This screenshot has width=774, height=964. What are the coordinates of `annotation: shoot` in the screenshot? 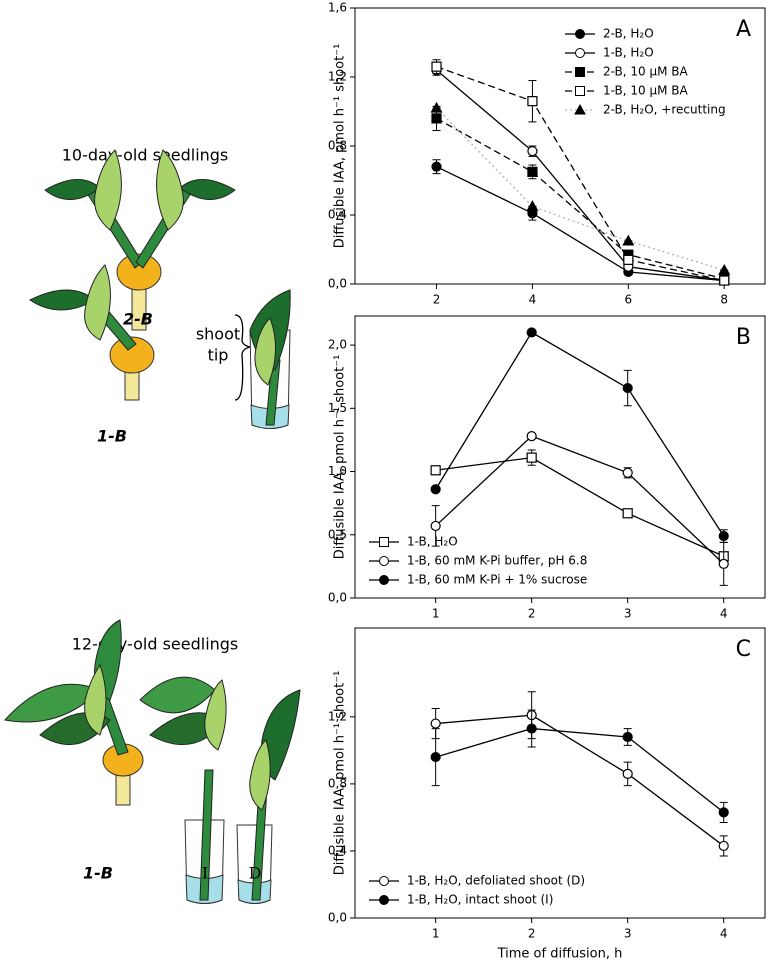 It's located at (218, 334).